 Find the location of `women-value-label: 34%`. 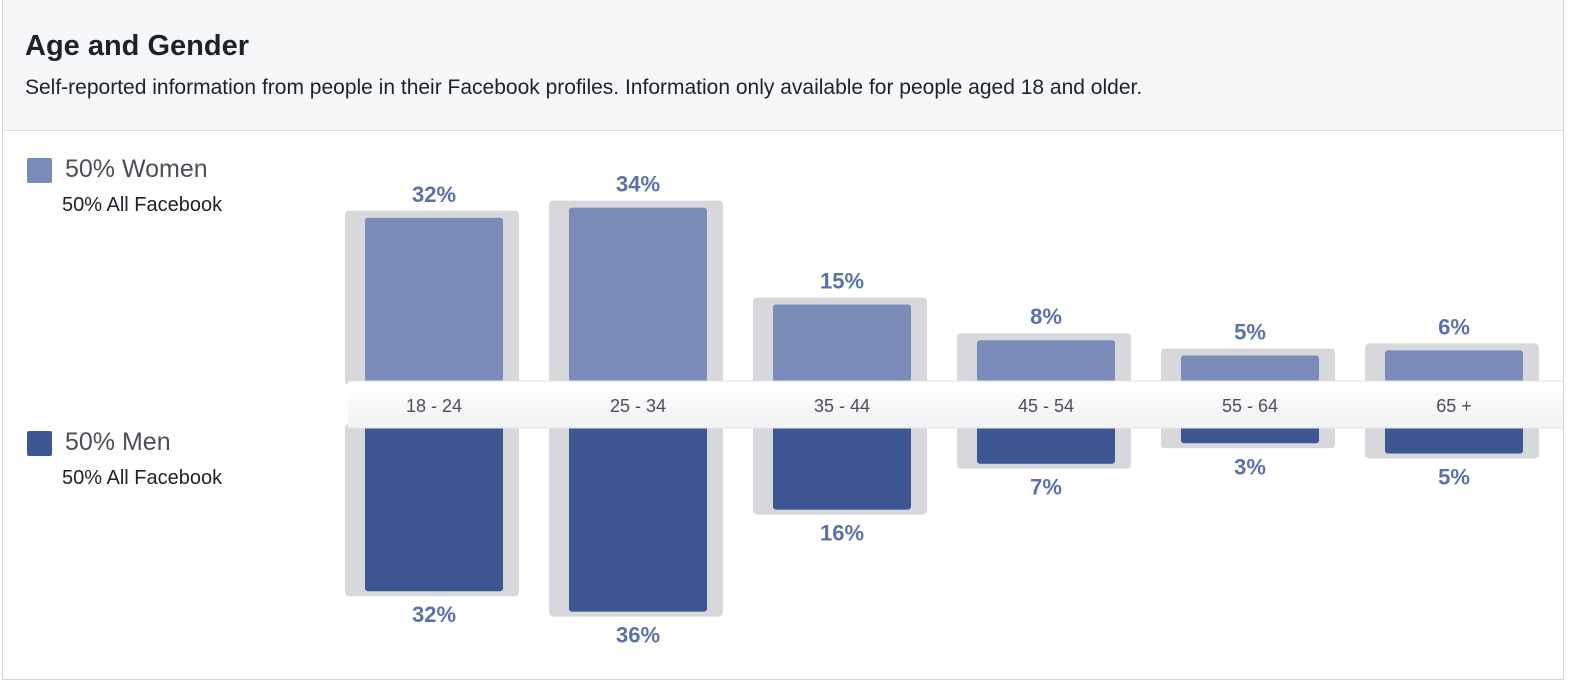

women-value-label: 34% is located at coordinates (638, 184).